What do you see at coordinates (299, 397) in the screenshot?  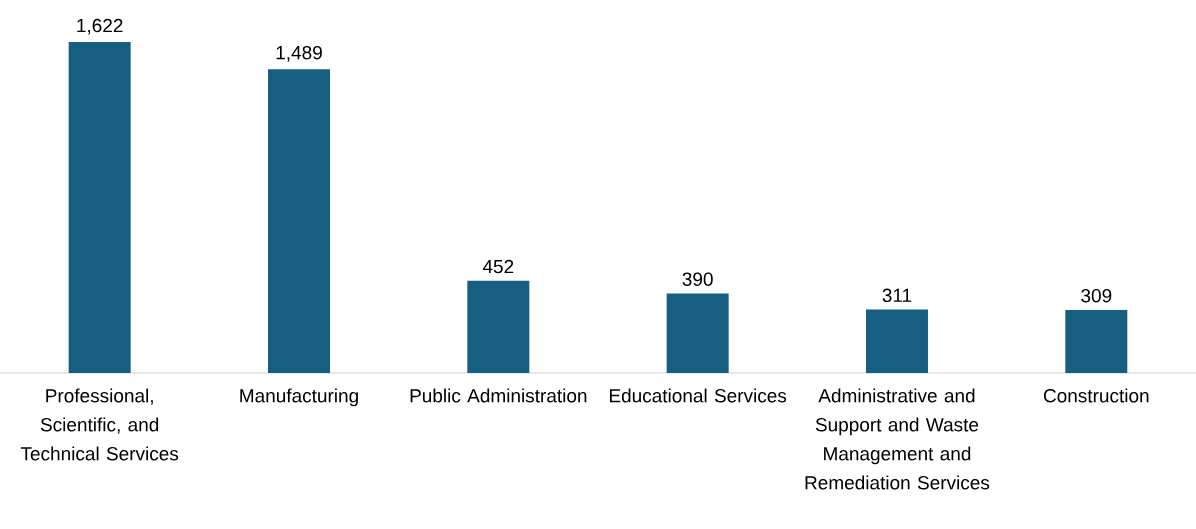 I see `x-tick-label: Manufacturing` at bounding box center [299, 397].